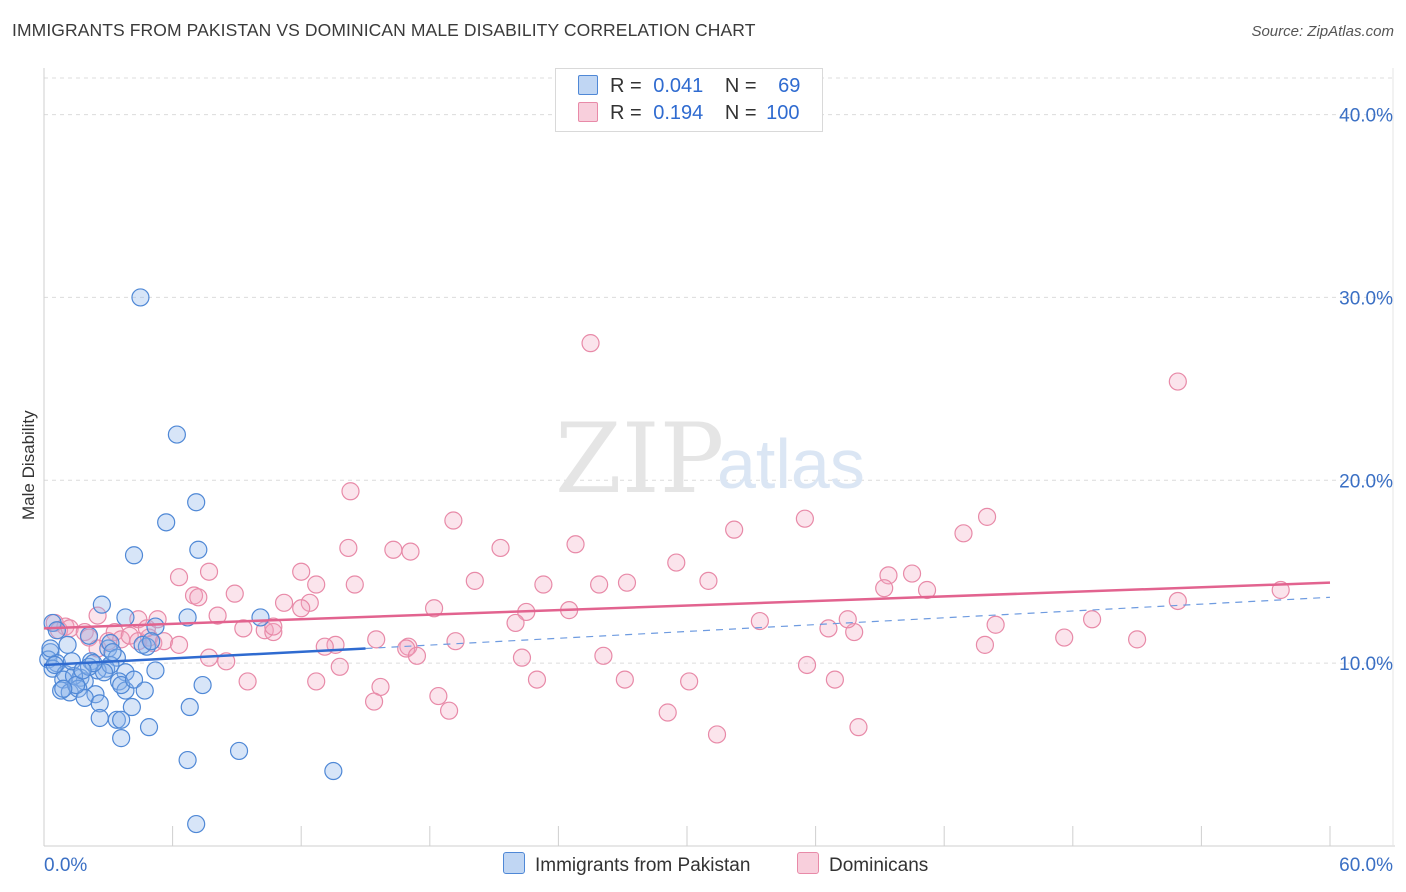 Image resolution: width=1406 pixels, height=892 pixels. What do you see at coordinates (1366, 865) in the screenshot?
I see `x-tick-label-max: 60.0%` at bounding box center [1366, 865].